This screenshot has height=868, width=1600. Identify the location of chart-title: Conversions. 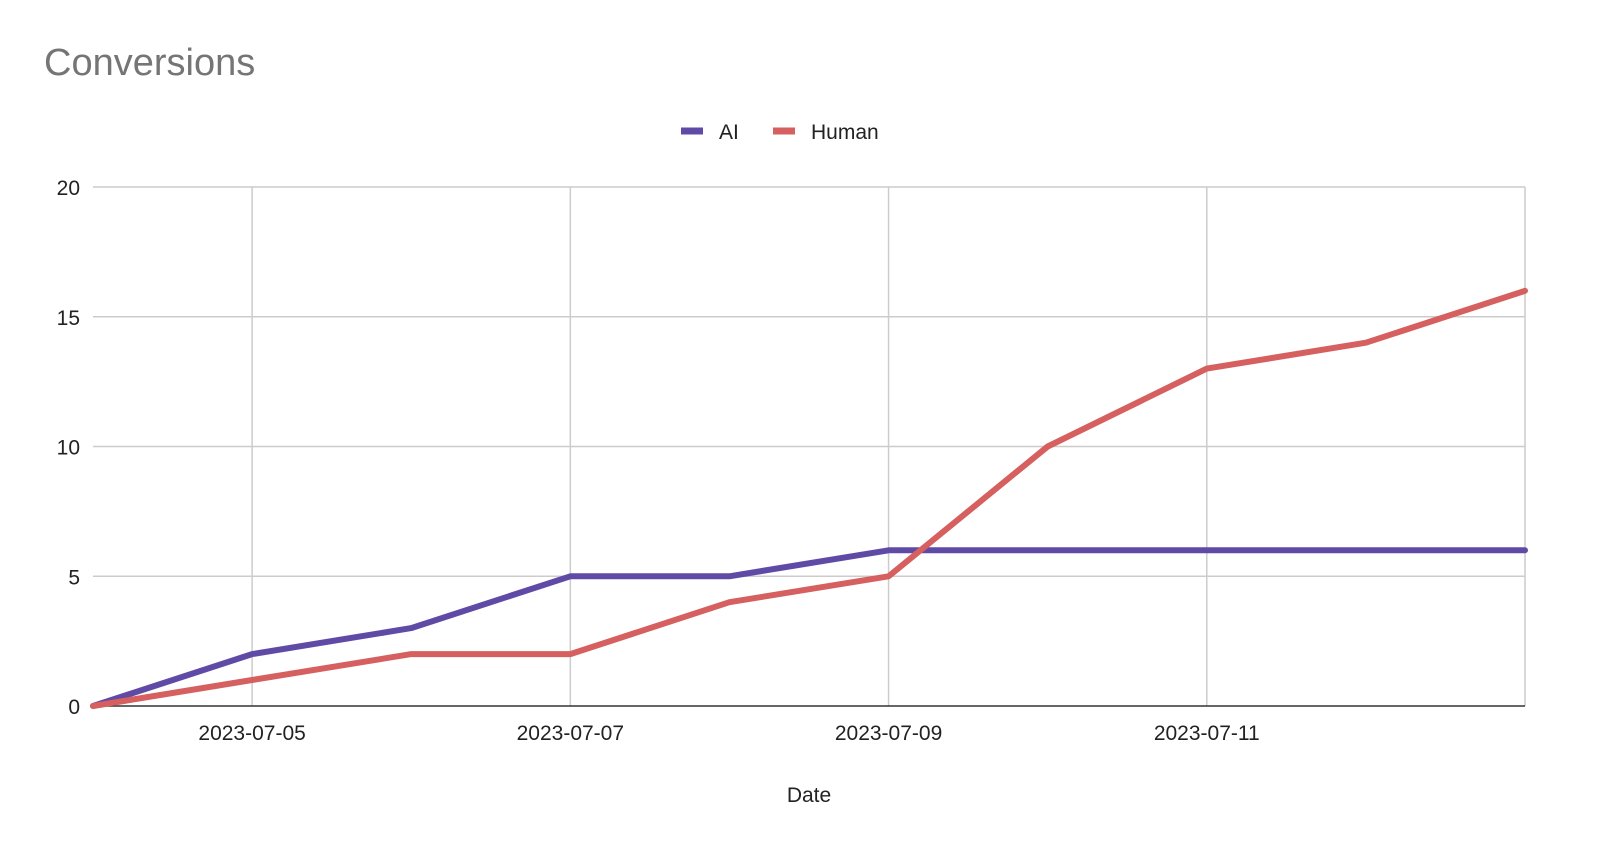
(150, 63).